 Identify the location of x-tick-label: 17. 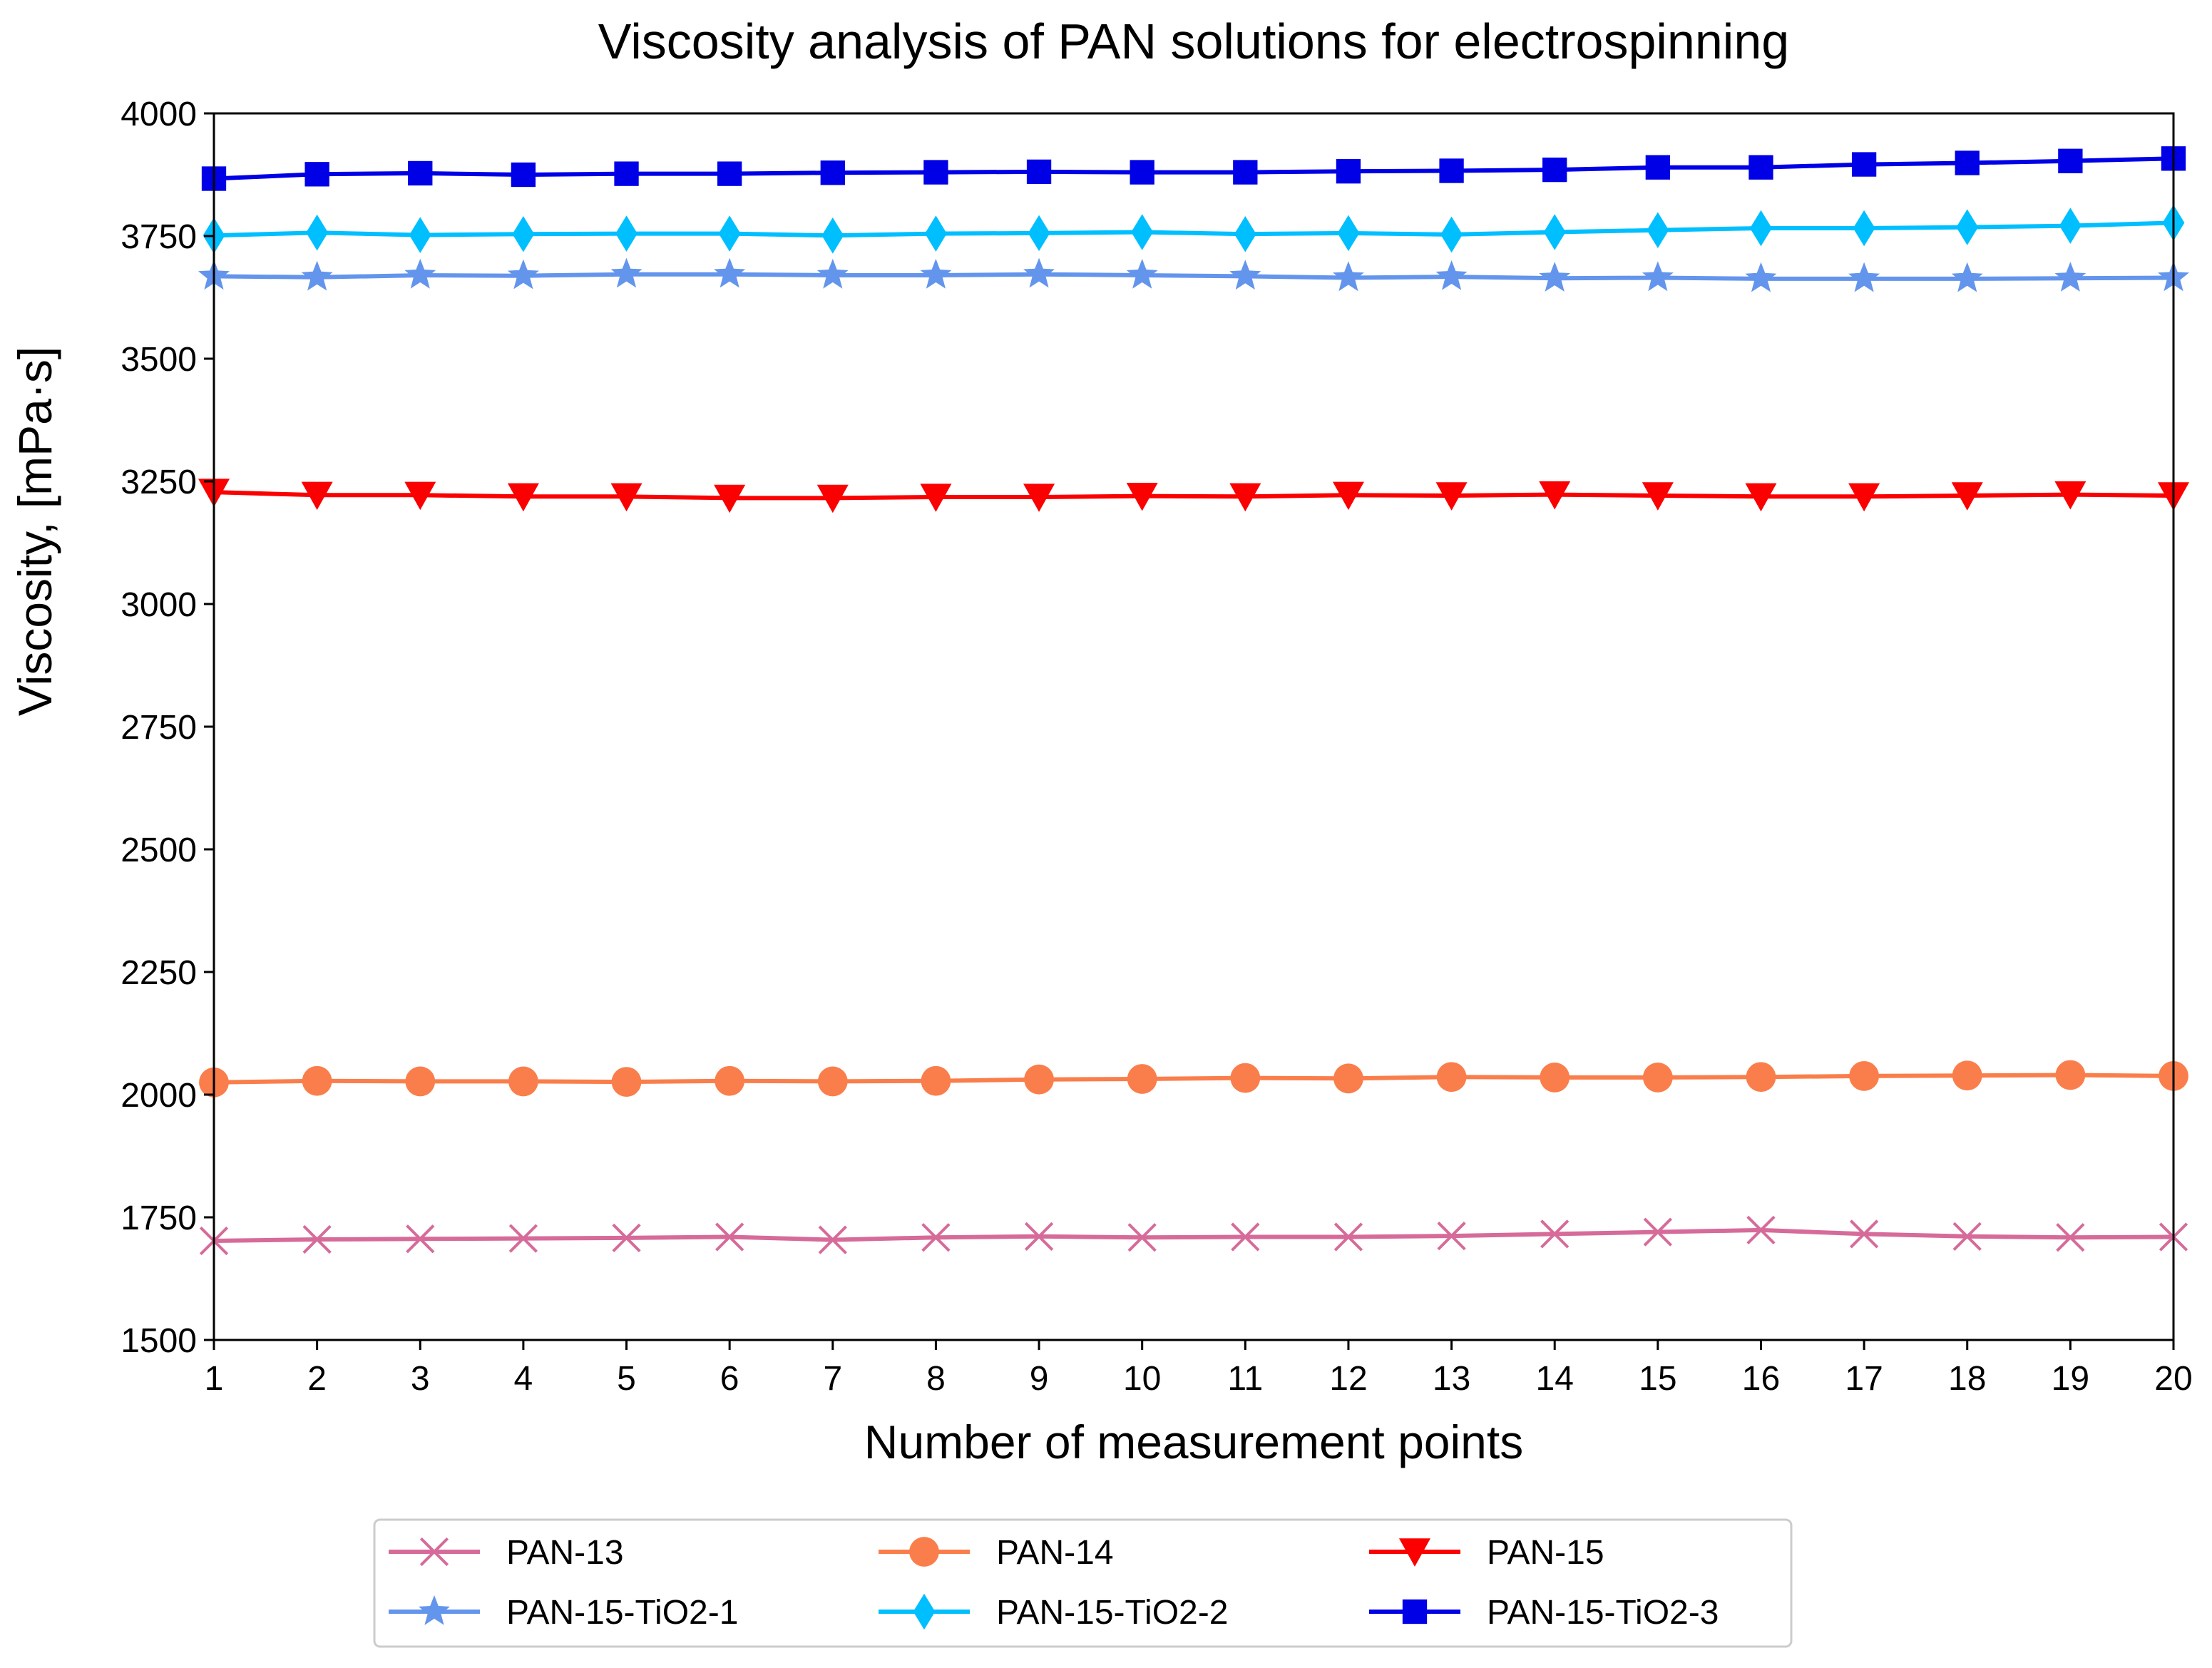
(1864, 1379).